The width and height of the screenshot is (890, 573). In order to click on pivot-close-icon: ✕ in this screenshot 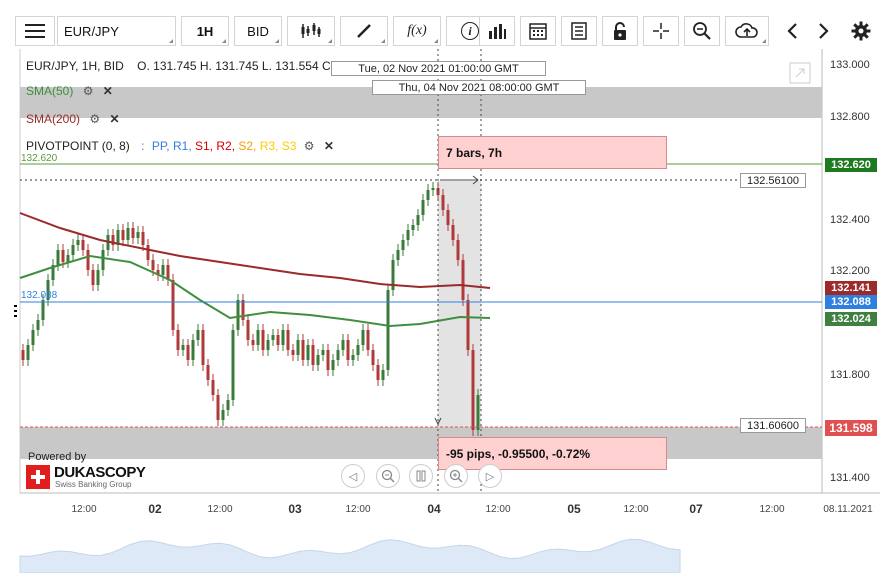, I will do `click(328, 146)`.